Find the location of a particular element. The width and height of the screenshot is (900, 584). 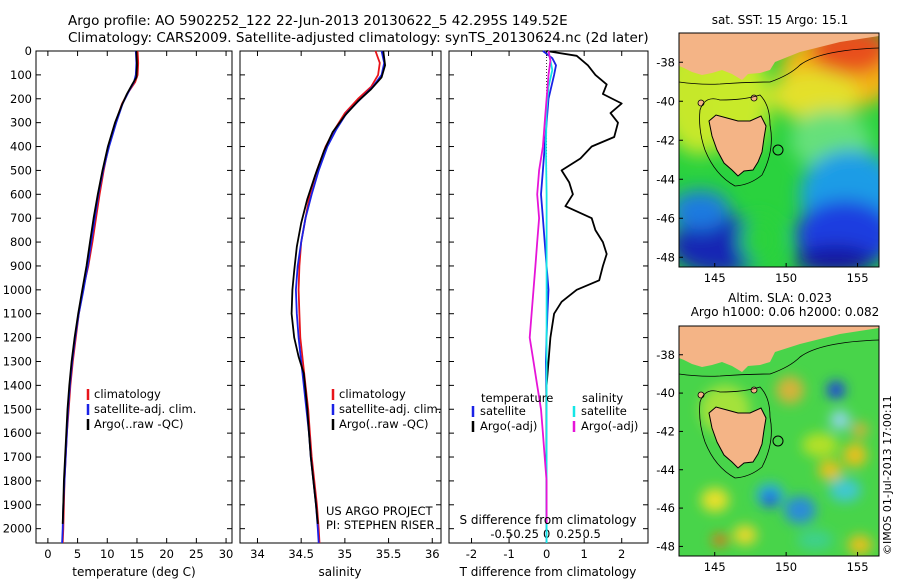

depth-tick-label: 100 is located at coordinates (21, 75).